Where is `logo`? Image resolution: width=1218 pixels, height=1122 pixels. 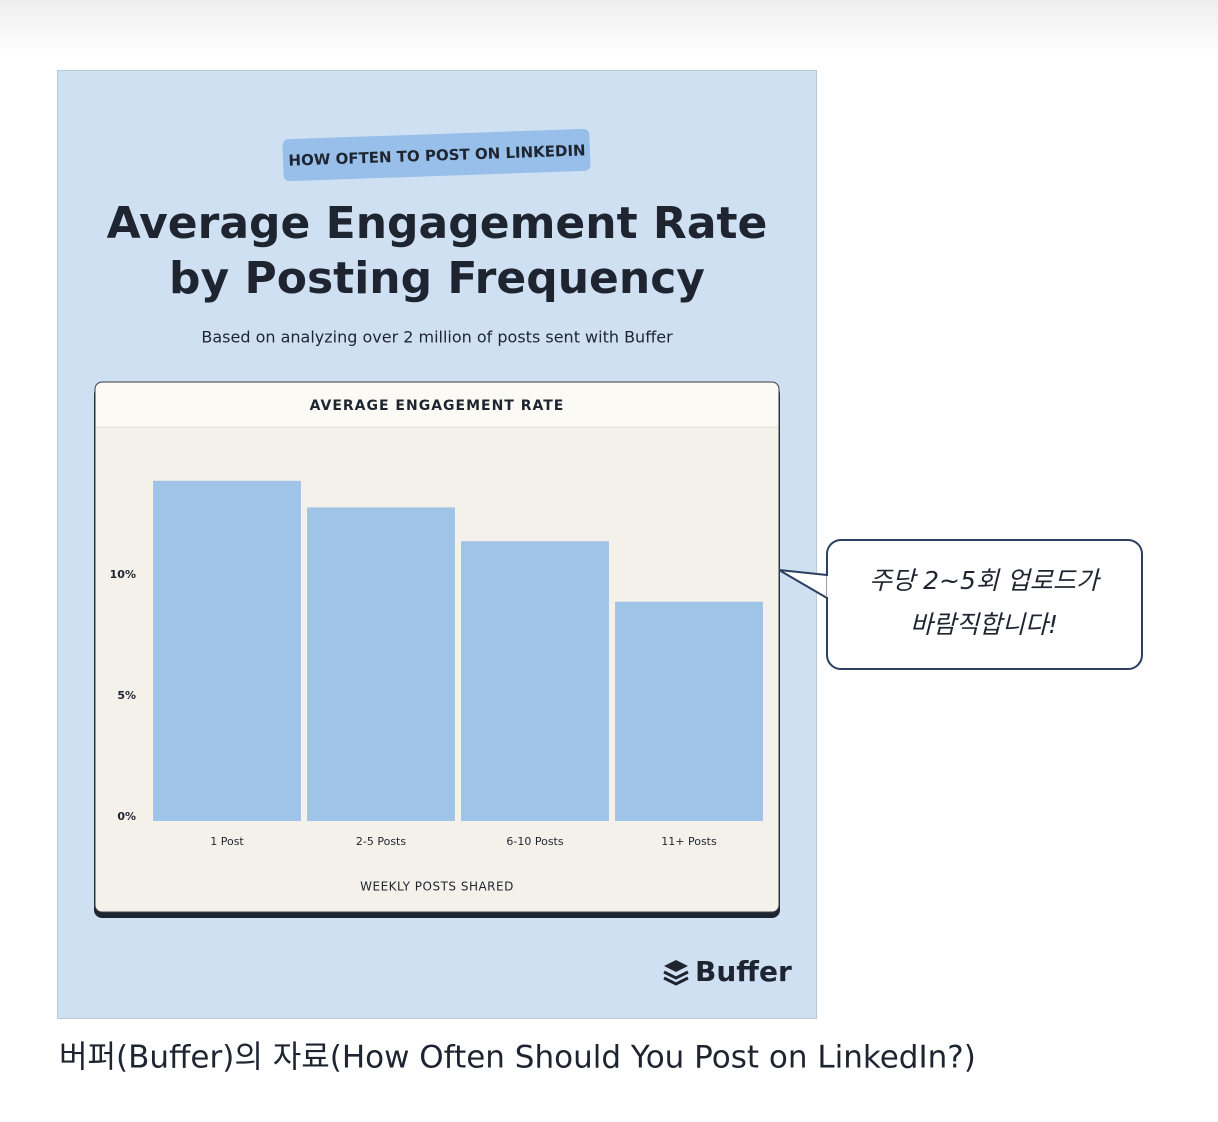
logo is located at coordinates (676, 973).